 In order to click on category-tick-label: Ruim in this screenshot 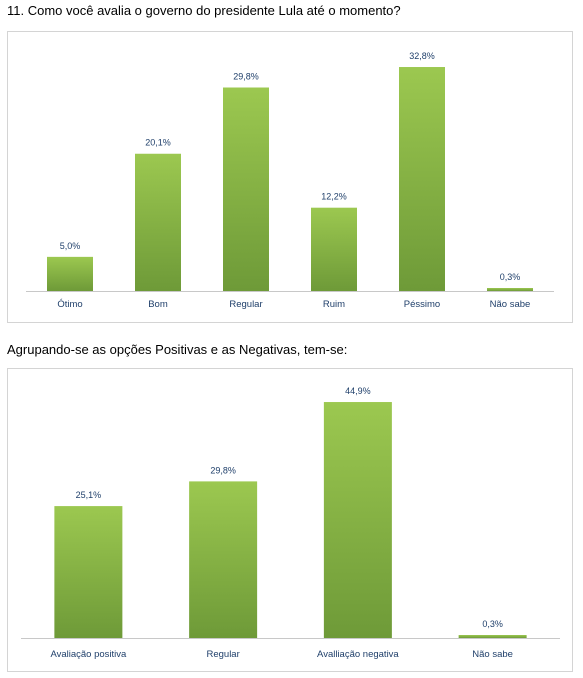, I will do `click(334, 304)`.